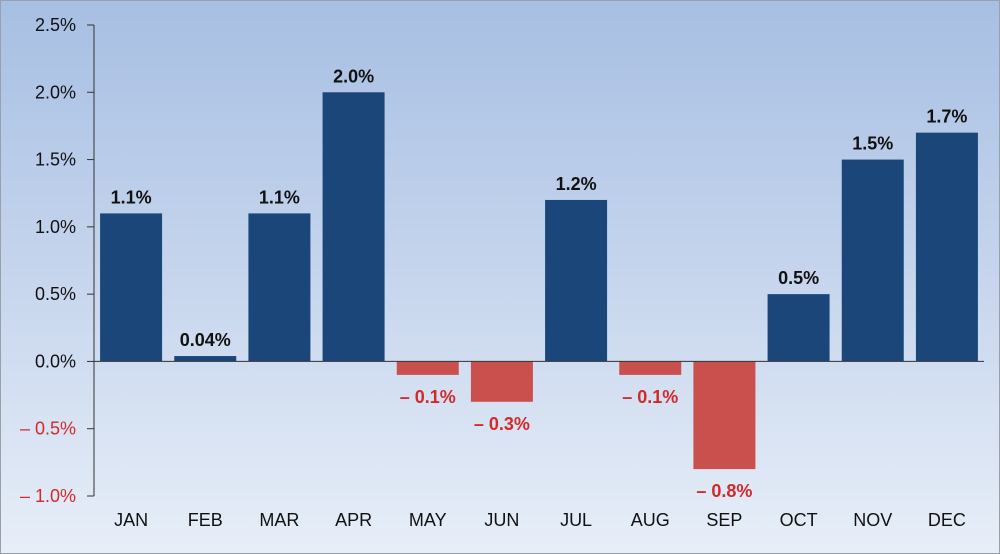 The height and width of the screenshot is (554, 1000). Describe the element at coordinates (428, 397) in the screenshot. I see `data-label-may: – 0.1%` at that location.